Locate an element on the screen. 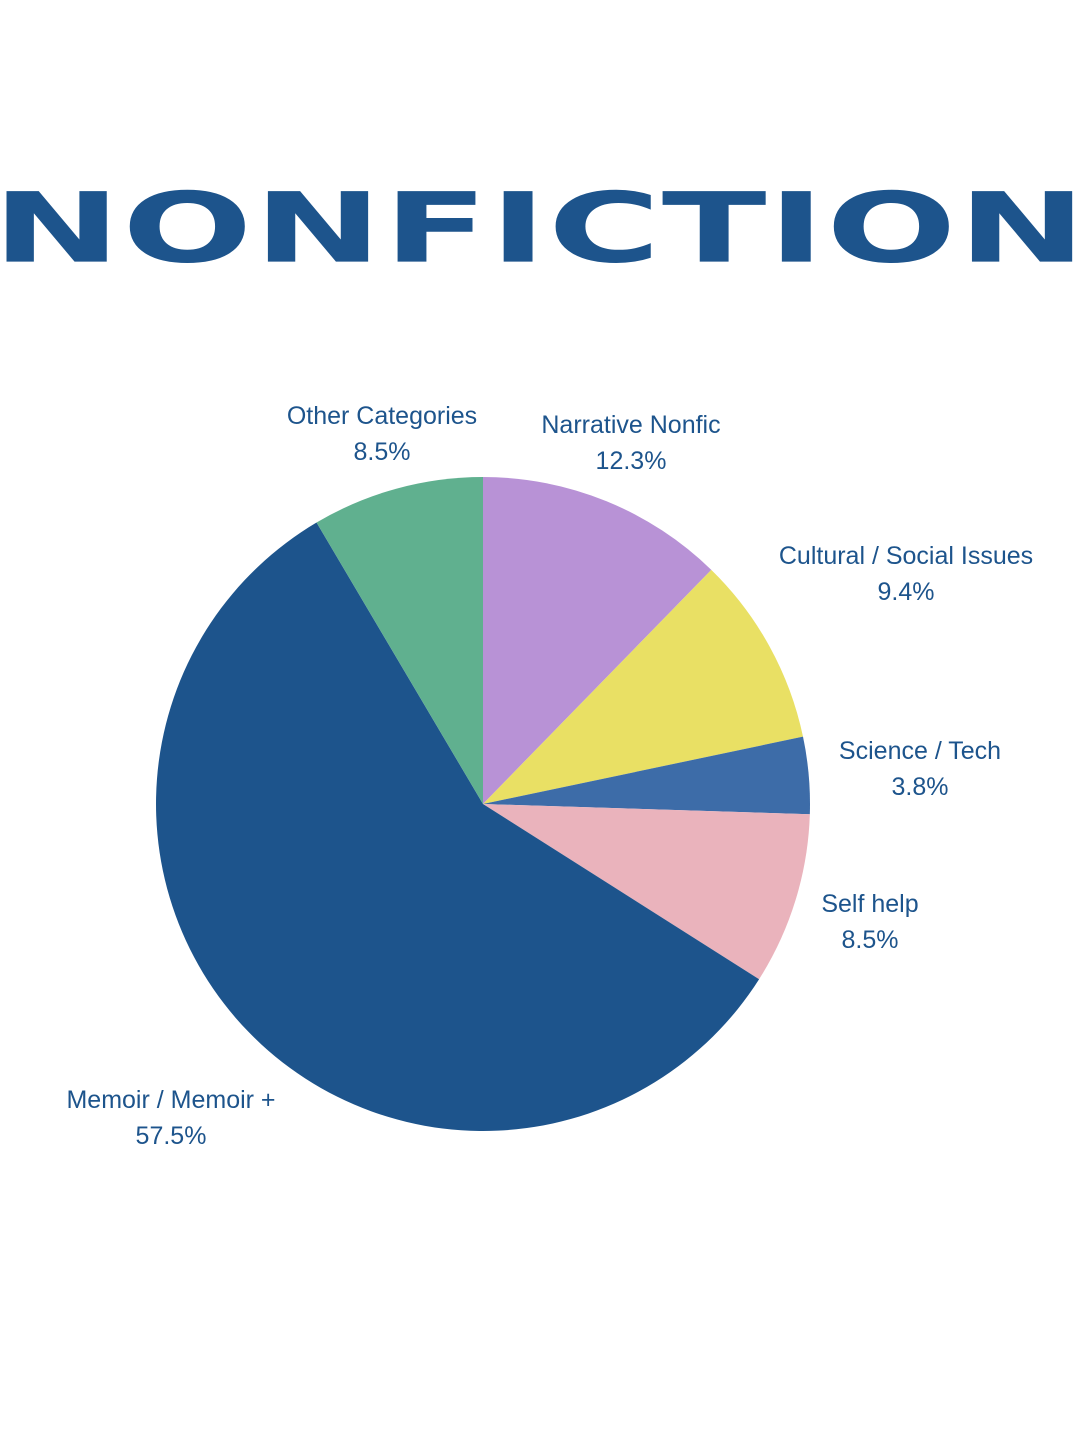 The image size is (1080, 1440). label-self-help: Self help 8.5% is located at coordinates (869, 922).